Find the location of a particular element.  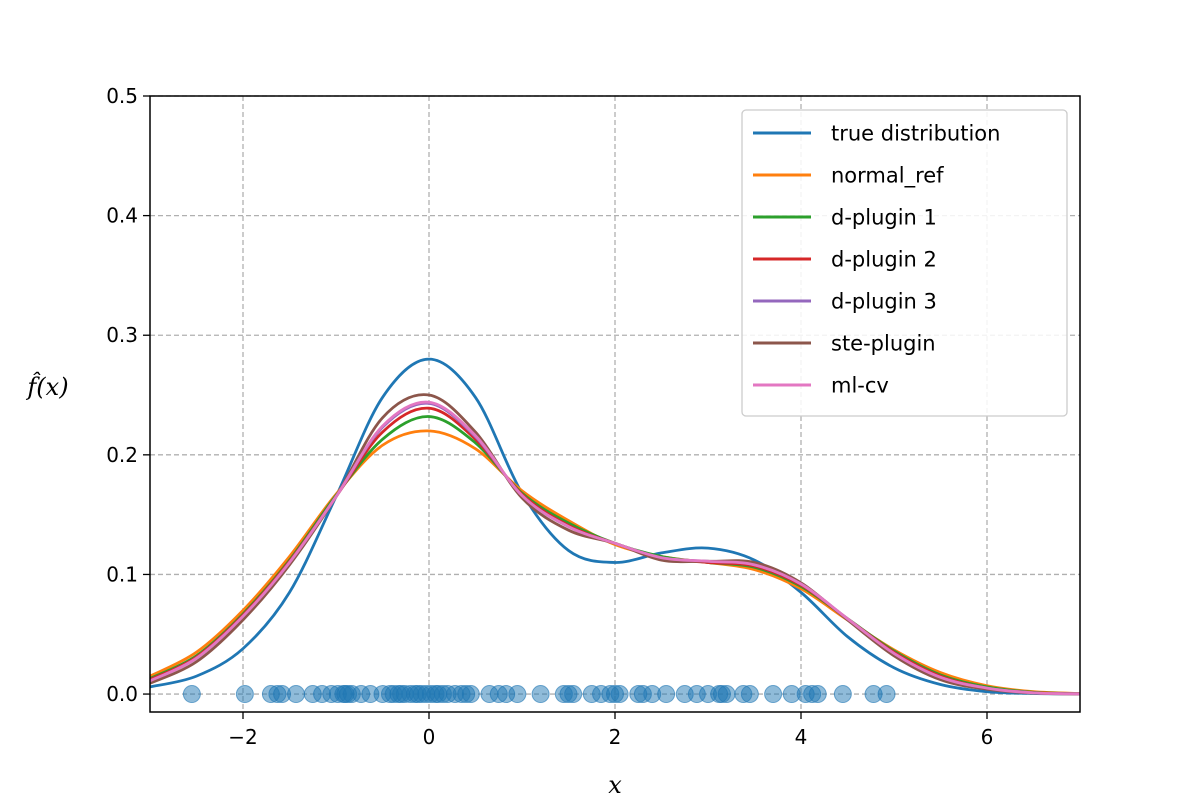

x-tick-label: 4 is located at coordinates (801, 737).